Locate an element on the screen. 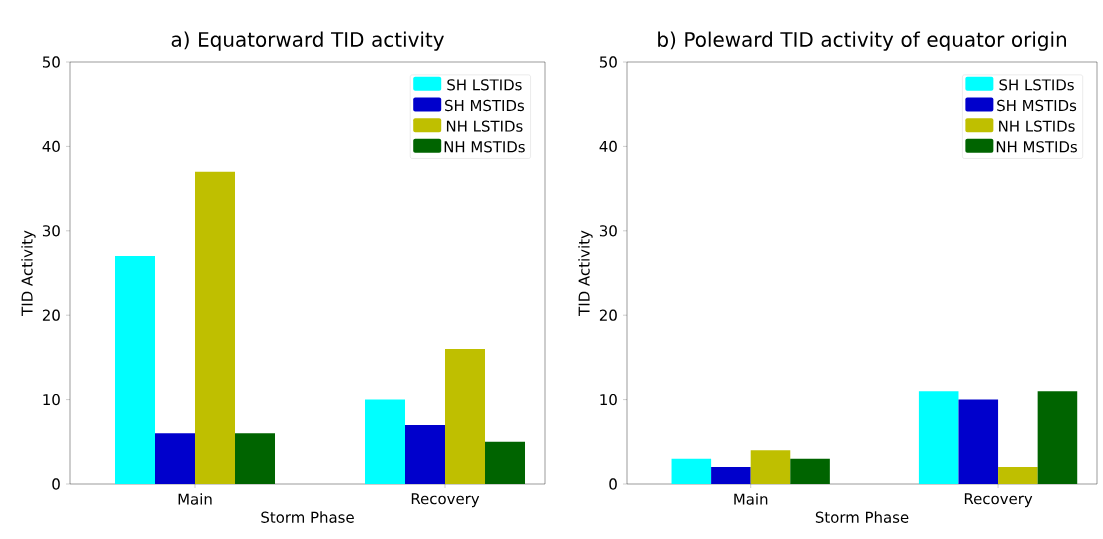 The height and width of the screenshot is (539, 1103). chart-title: a) Equatorward TID activity is located at coordinates (307, 41).